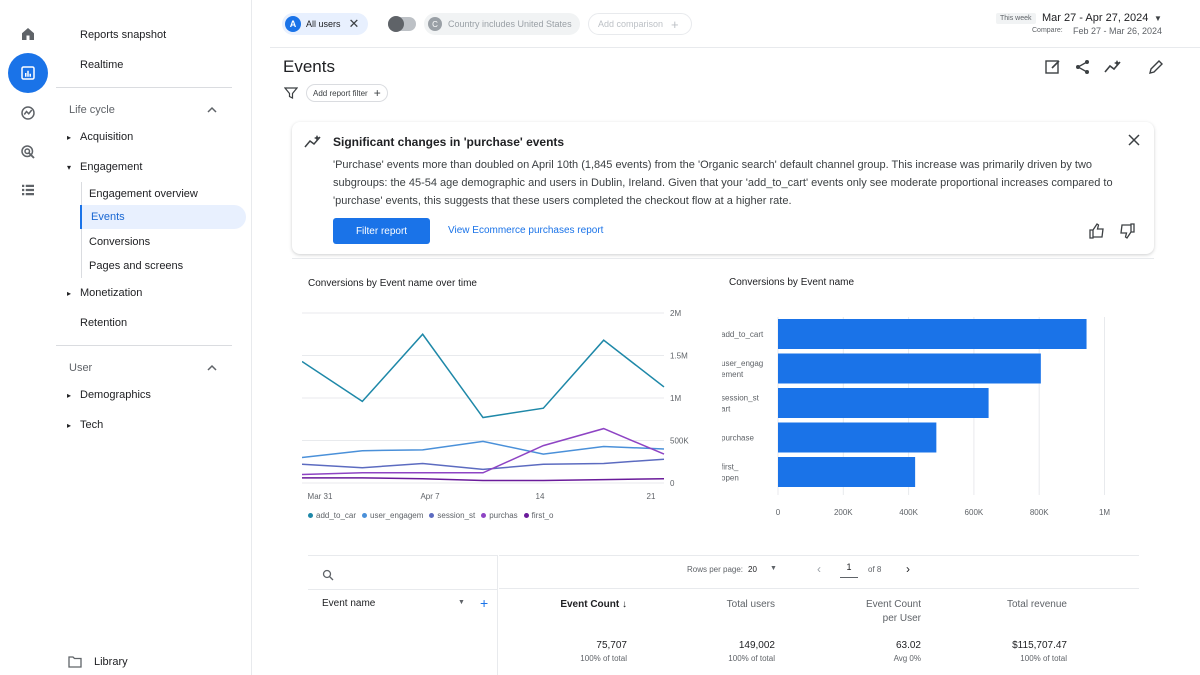 This screenshot has width=1200, height=675. Describe the element at coordinates (611, 645) in the screenshot. I see `total-event-count: 75,707` at that location.